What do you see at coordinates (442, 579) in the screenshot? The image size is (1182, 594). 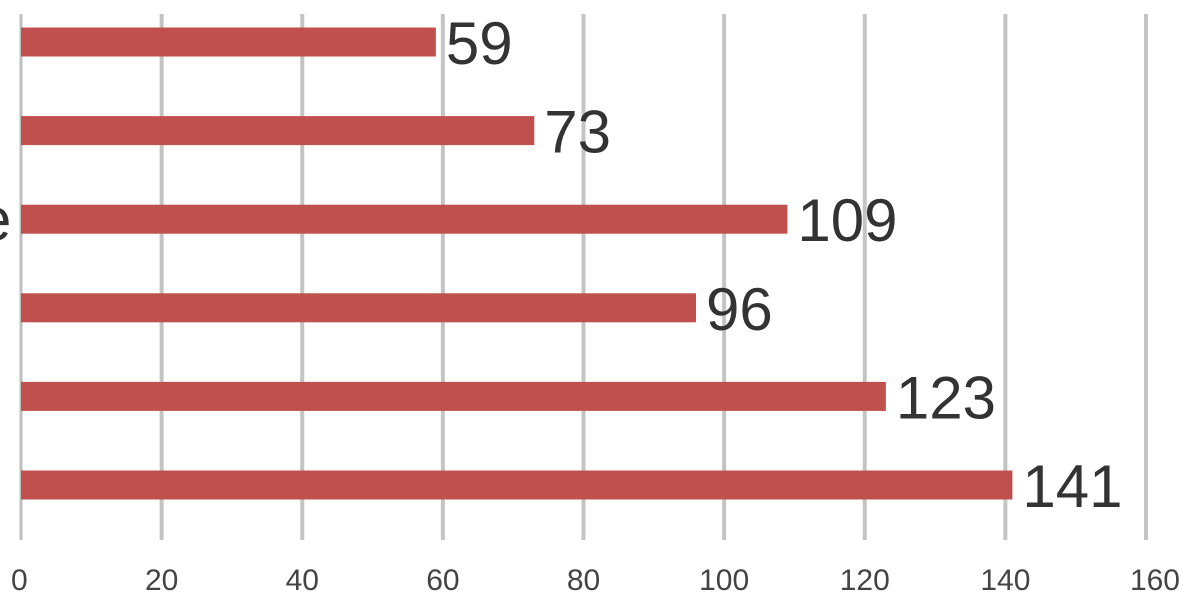 I see `x-tick-label-60: 60` at bounding box center [442, 579].